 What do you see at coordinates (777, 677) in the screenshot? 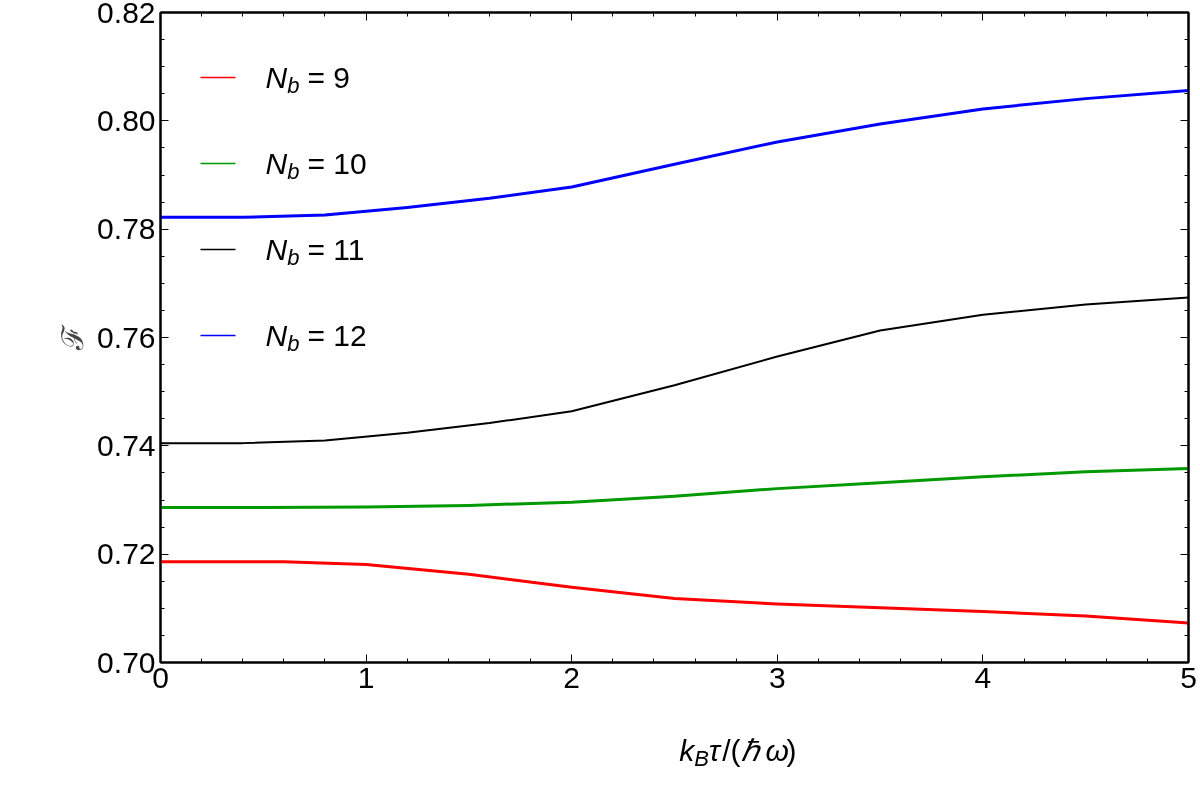
I see `x-tick-label: 3` at bounding box center [777, 677].